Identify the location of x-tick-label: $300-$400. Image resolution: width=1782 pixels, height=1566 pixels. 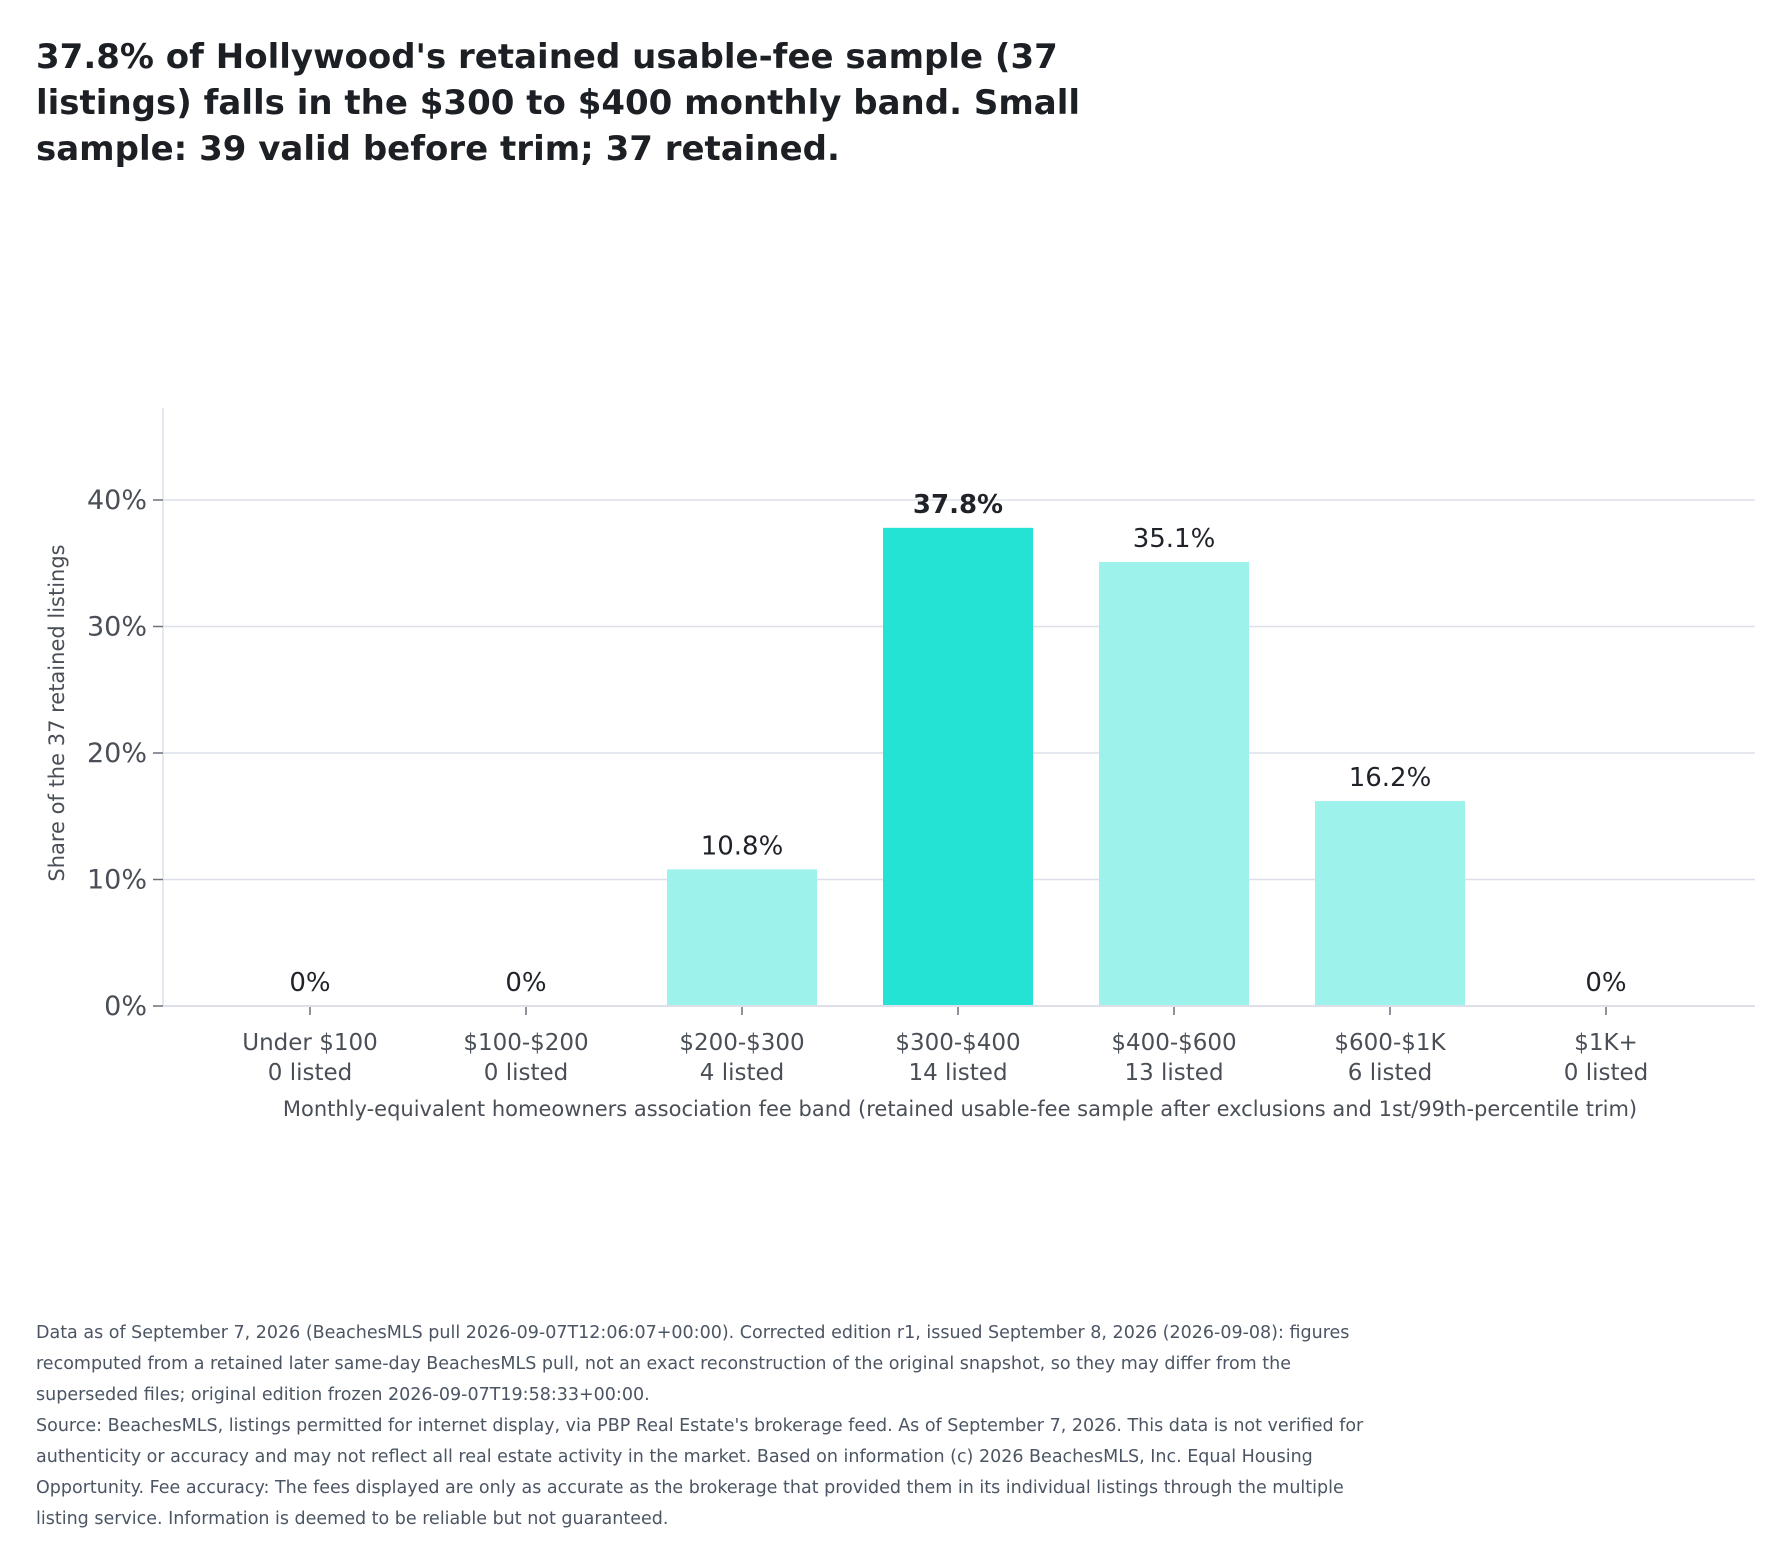
(957, 1043).